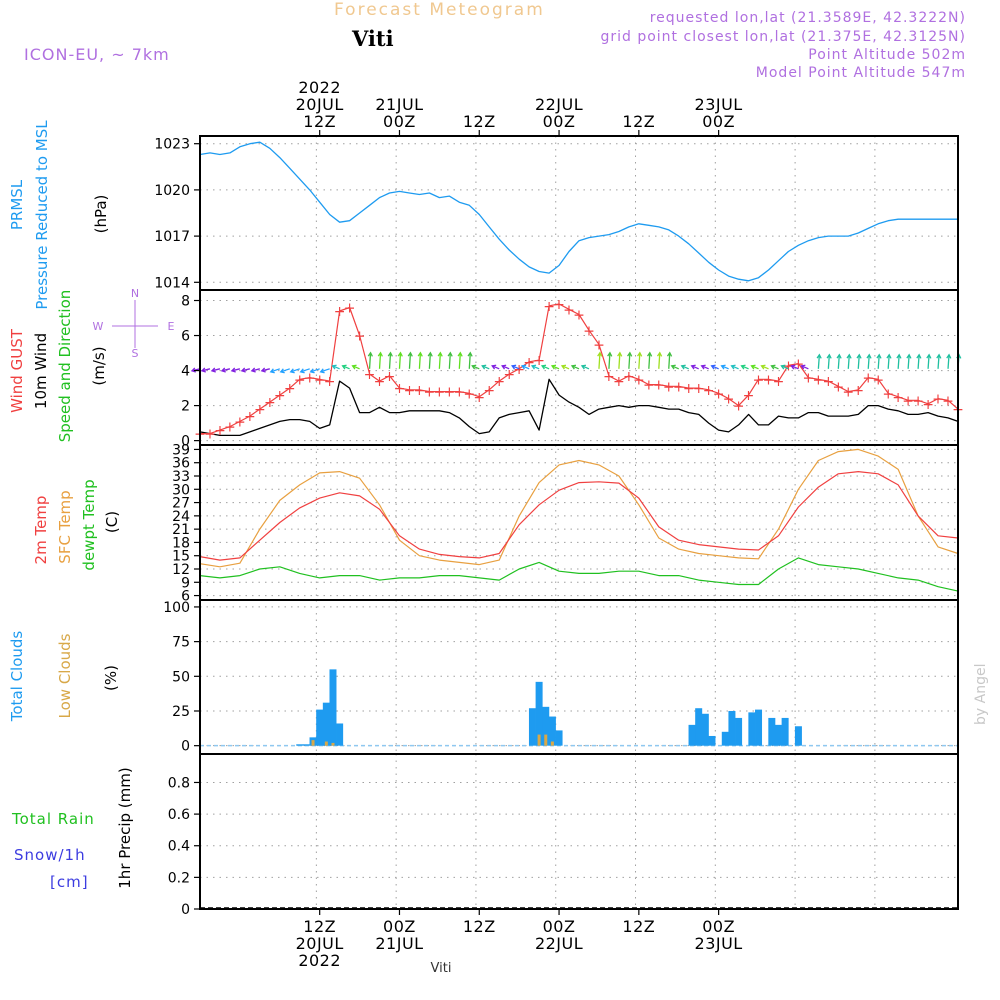 This screenshot has width=1000, height=1000. What do you see at coordinates (185, 442) in the screenshot?
I see `wind-tick-label: 0` at bounding box center [185, 442].